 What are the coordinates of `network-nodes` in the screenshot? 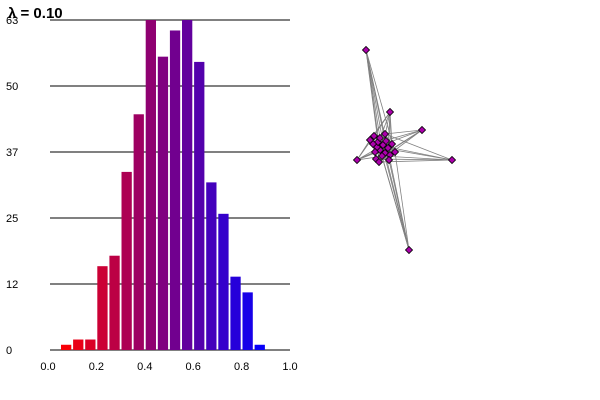 It's located at (404, 150).